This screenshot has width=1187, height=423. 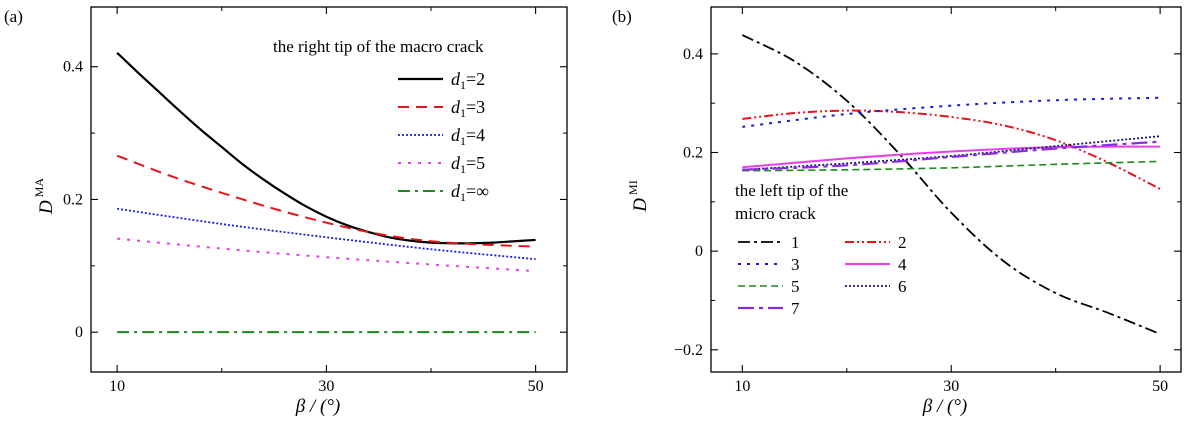 What do you see at coordinates (688, 350) in the screenshot?
I see `y-tick-label: −0.2` at bounding box center [688, 350].